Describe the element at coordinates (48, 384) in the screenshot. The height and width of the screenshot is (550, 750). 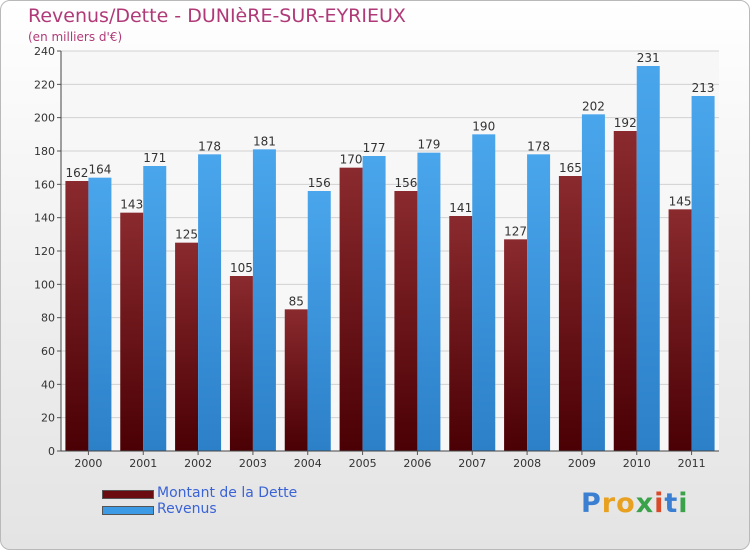
I see `y-tick-label: 40` at that location.